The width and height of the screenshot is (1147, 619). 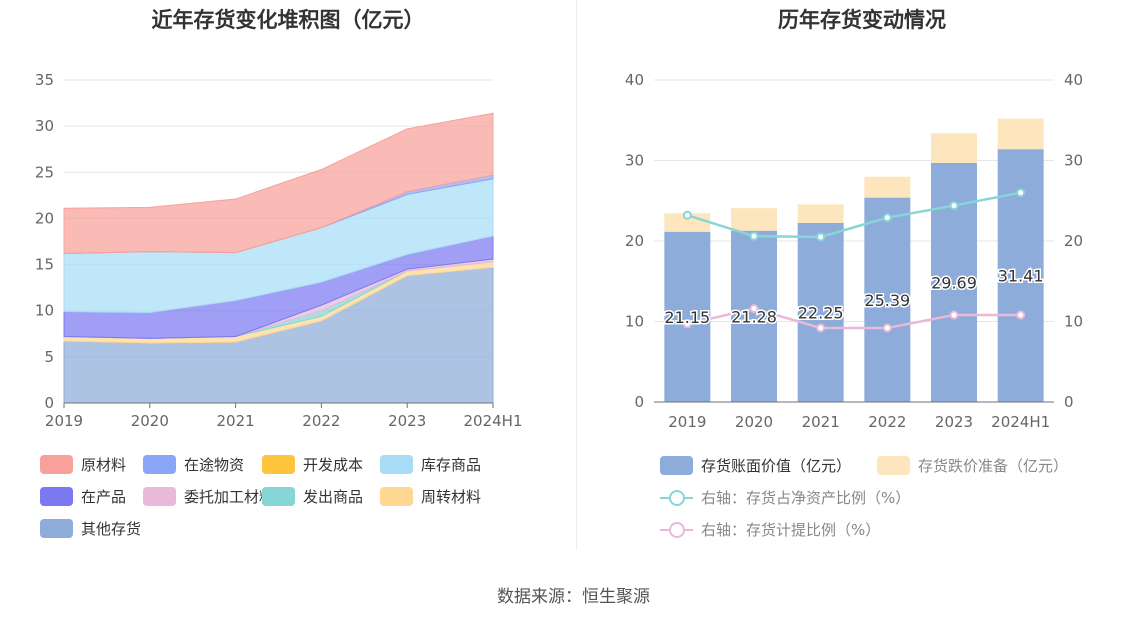 What do you see at coordinates (104, 465) in the screenshot?
I see `legend-label: 原材料` at bounding box center [104, 465].